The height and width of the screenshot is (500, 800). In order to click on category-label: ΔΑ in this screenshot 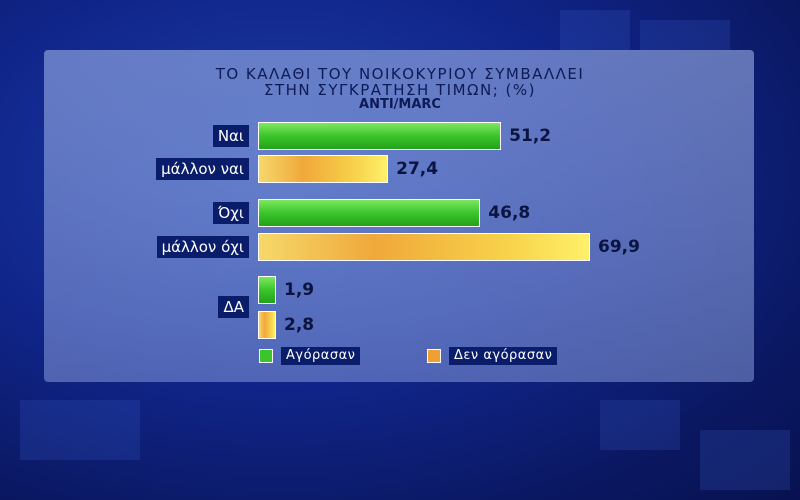, I will do `click(233, 307)`.